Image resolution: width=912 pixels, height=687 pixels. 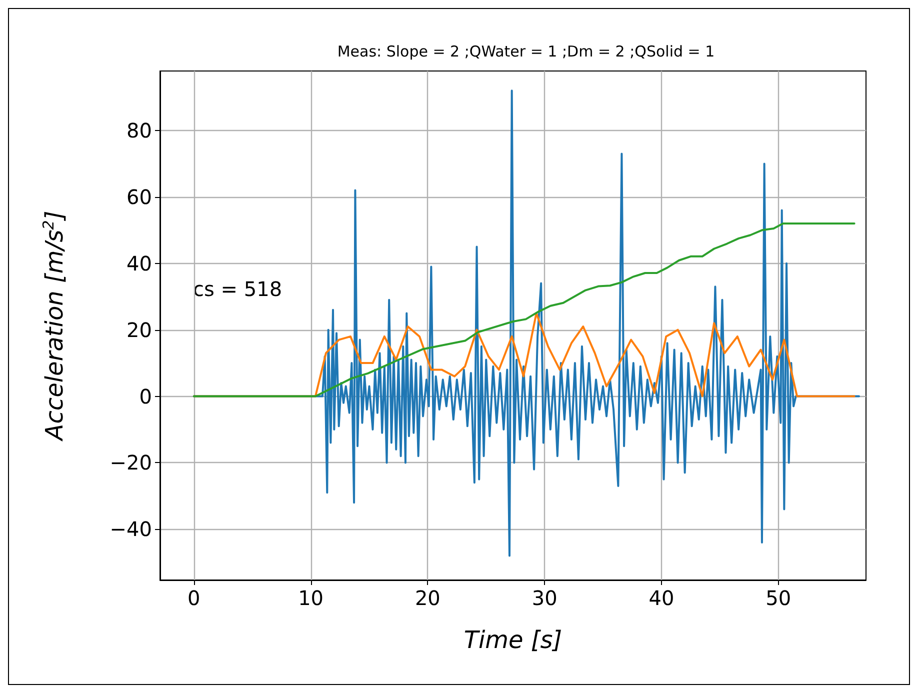 What do you see at coordinates (131, 529) in the screenshot?
I see `y-tick-label: −40` at bounding box center [131, 529].